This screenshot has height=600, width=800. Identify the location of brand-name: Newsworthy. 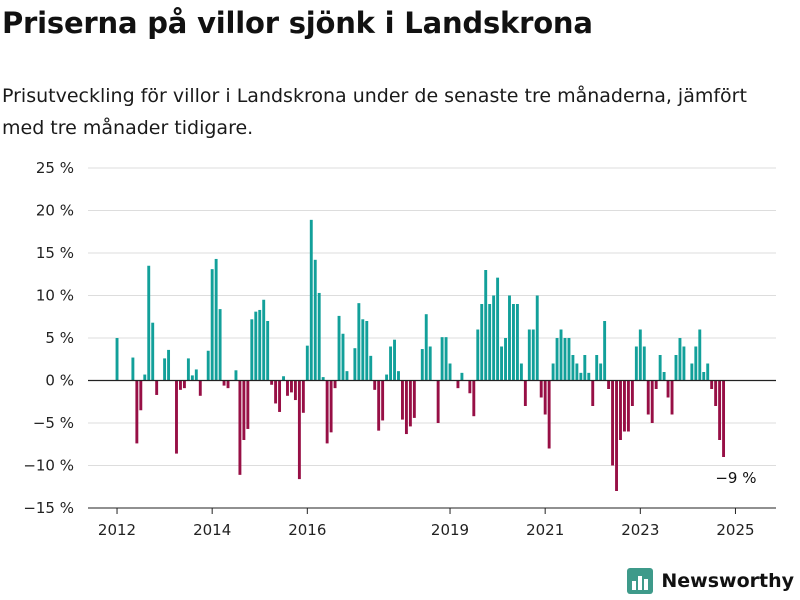
(727, 581).